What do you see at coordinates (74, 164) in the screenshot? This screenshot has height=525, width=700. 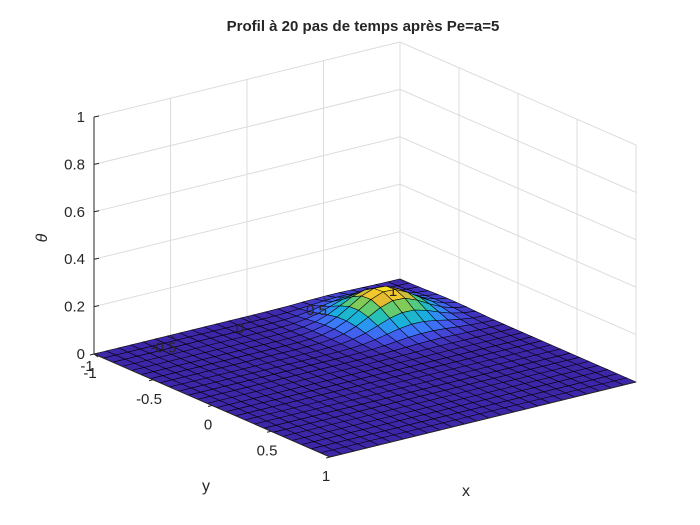 I see `z-tick-label: 0.8` at bounding box center [74, 164].